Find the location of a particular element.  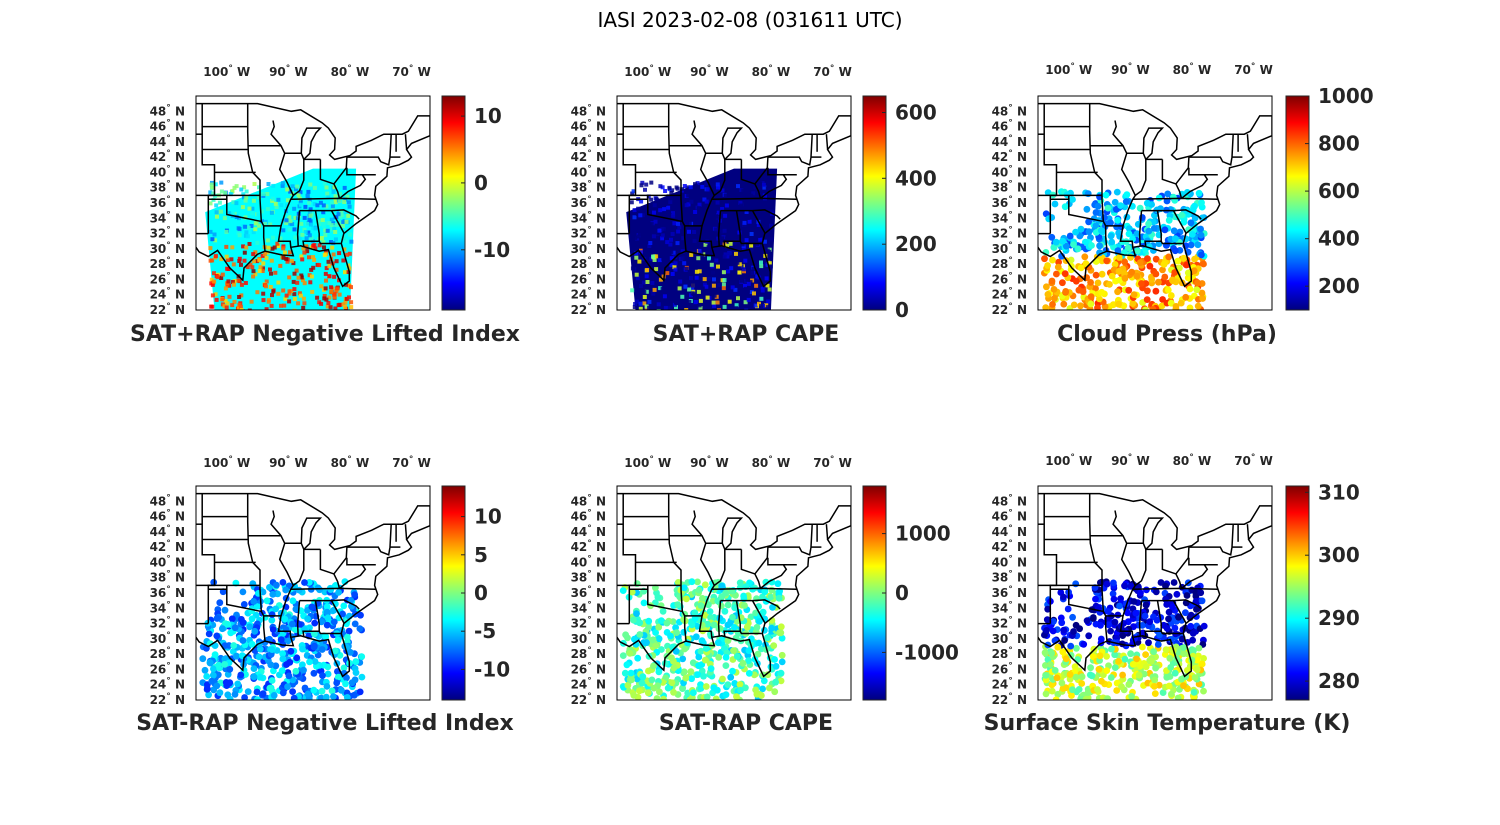

lat-label: 30° N is located at coordinates (588, 248).